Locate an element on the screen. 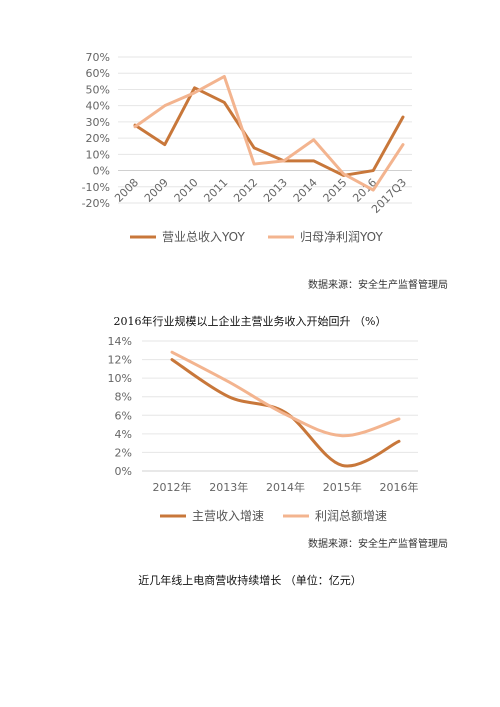 The width and height of the screenshot is (500, 707). y-tick-label: 40% is located at coordinates (98, 106).